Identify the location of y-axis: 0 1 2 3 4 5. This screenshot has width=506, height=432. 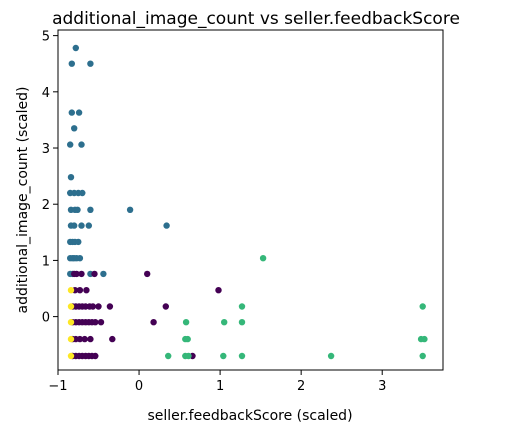
(50, 178).